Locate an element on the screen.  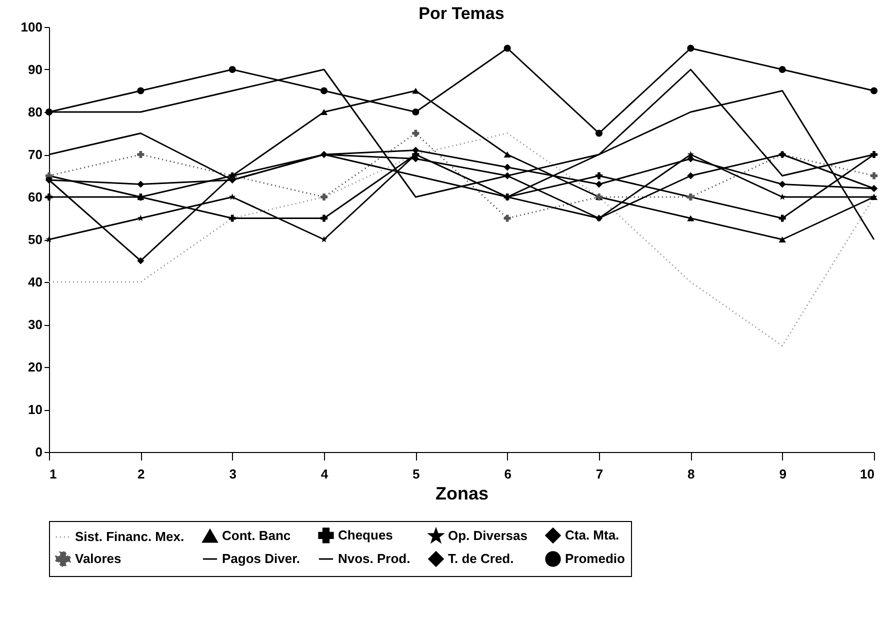
legend-label: Sist. Financ. Mex. is located at coordinates (129, 536).